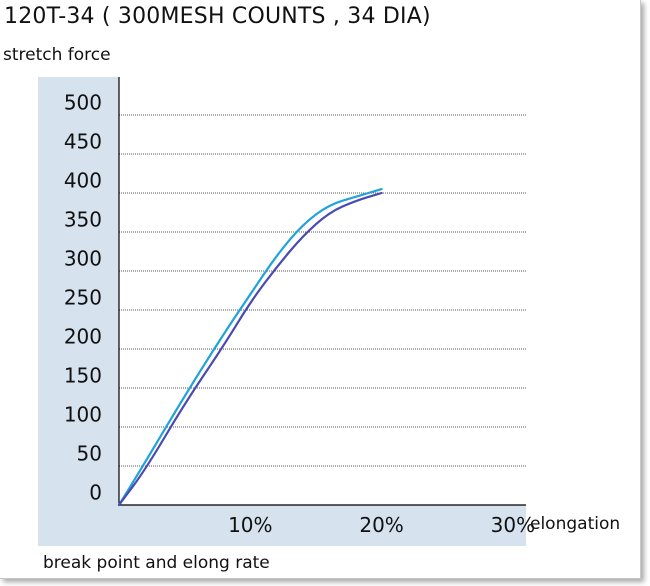 This screenshot has height=586, width=650. I want to click on x-tick-label: 20%, so click(381, 525).